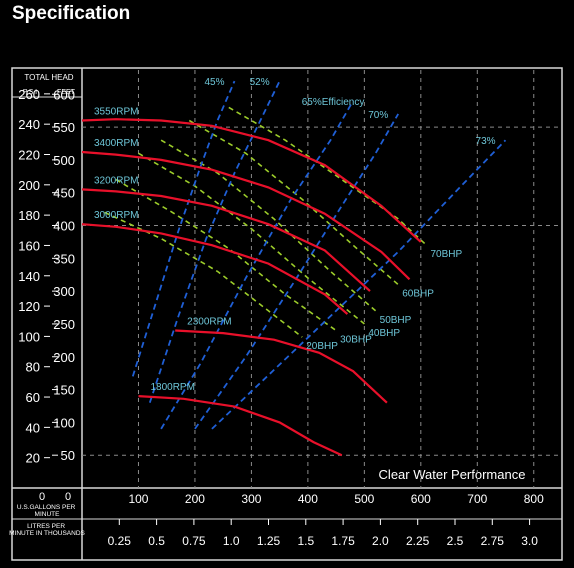 This screenshot has width=574, height=568. I want to click on y-tick-label-psi: 180, so click(29, 215).